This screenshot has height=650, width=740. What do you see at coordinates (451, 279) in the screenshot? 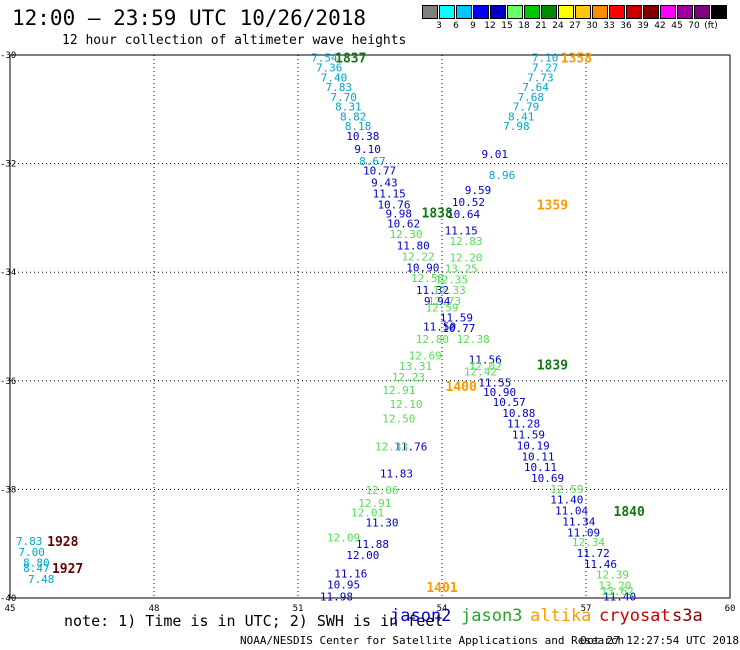
I see `swh-value: 12.35` at bounding box center [451, 279].